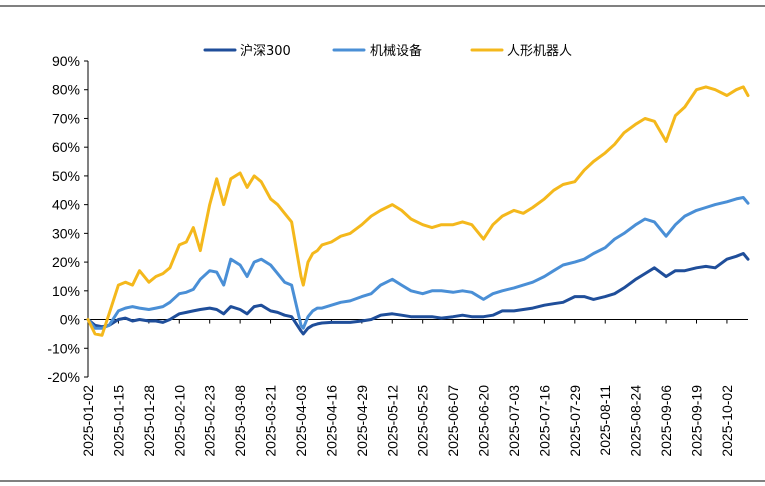  Describe the element at coordinates (66, 61) in the screenshot. I see `y-tick-label: 90%` at that location.